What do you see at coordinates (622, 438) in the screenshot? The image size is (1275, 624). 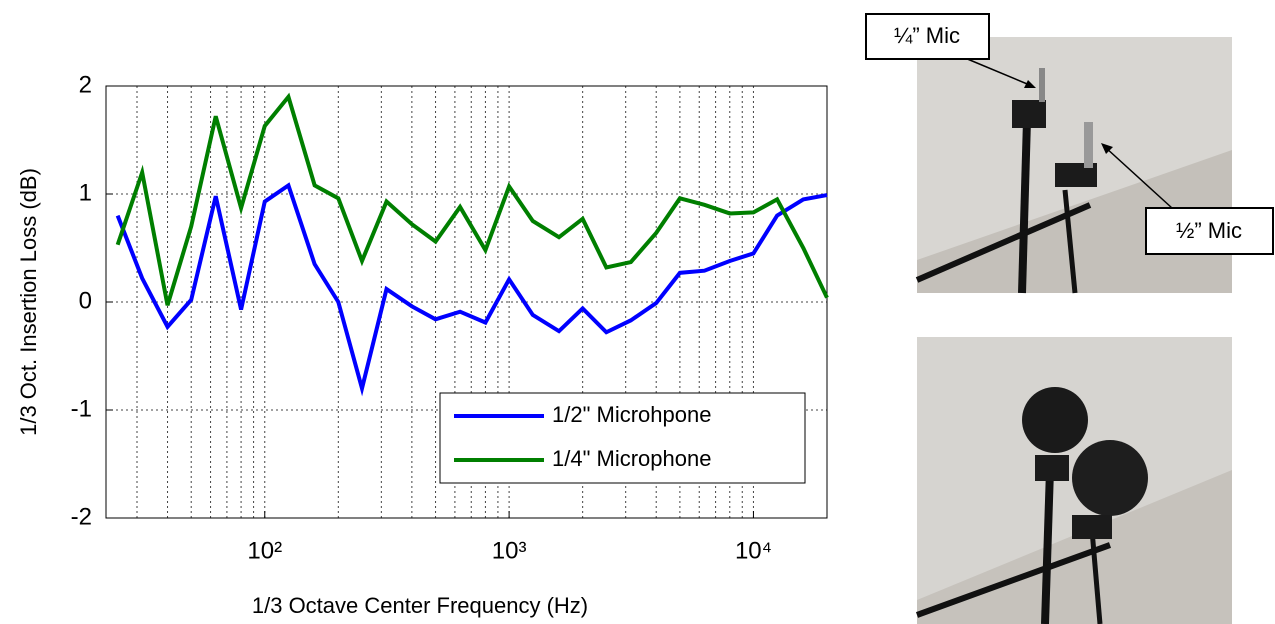 I see `legend-box` at bounding box center [622, 438].